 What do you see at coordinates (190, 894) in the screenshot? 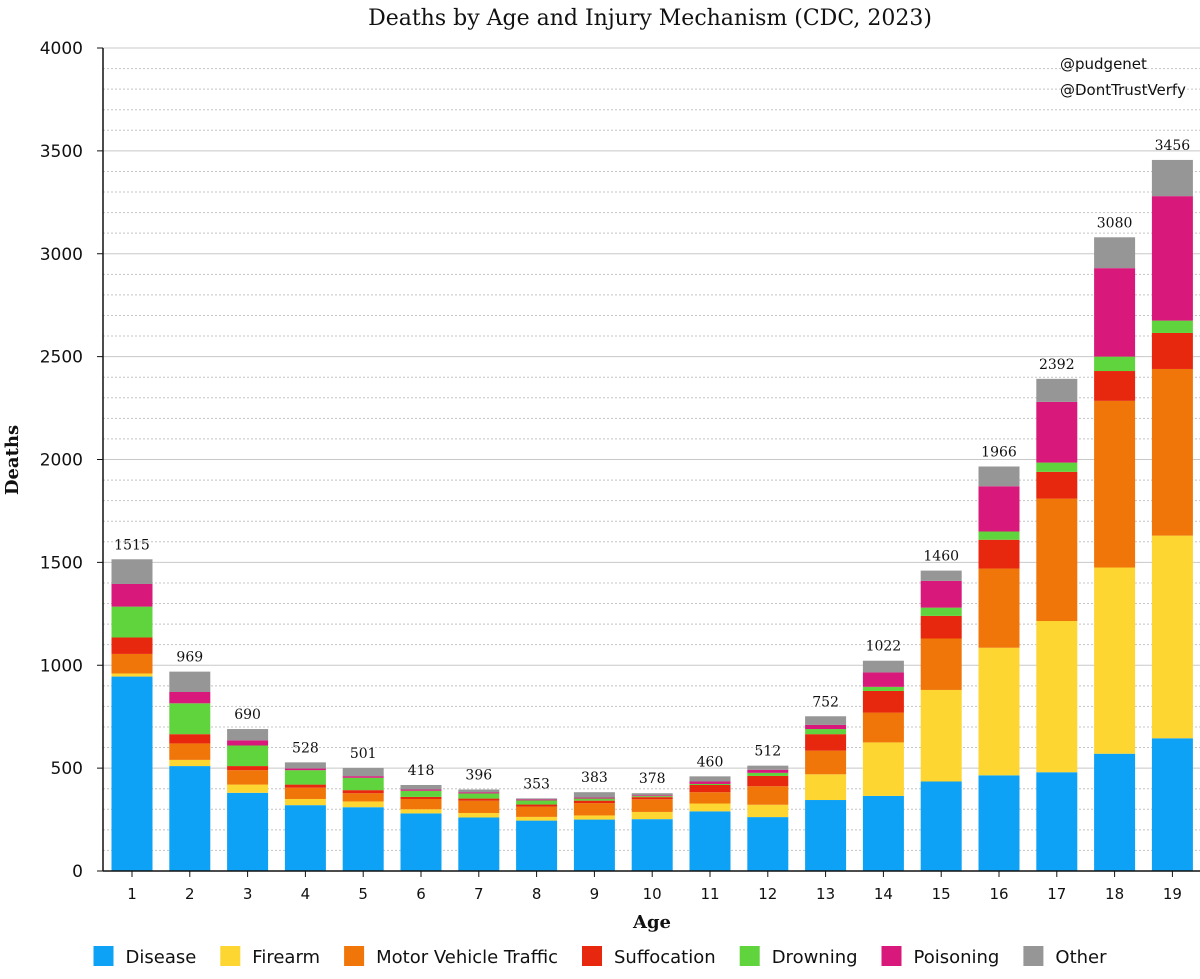
I see `x-tick-label: 2` at bounding box center [190, 894].